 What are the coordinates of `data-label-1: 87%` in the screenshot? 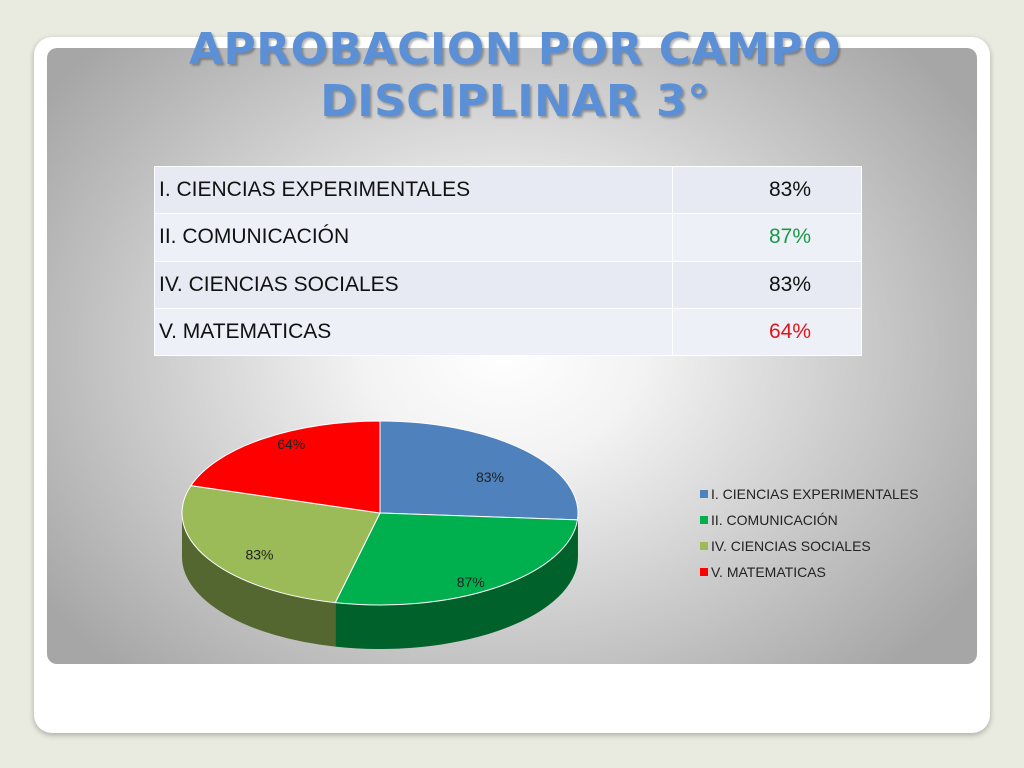 It's located at (471, 582).